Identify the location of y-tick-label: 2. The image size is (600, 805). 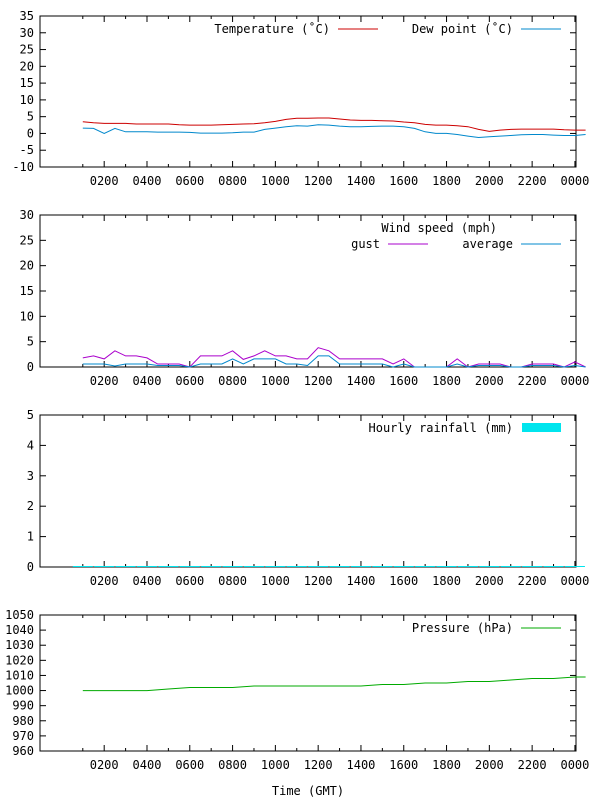
(30, 506).